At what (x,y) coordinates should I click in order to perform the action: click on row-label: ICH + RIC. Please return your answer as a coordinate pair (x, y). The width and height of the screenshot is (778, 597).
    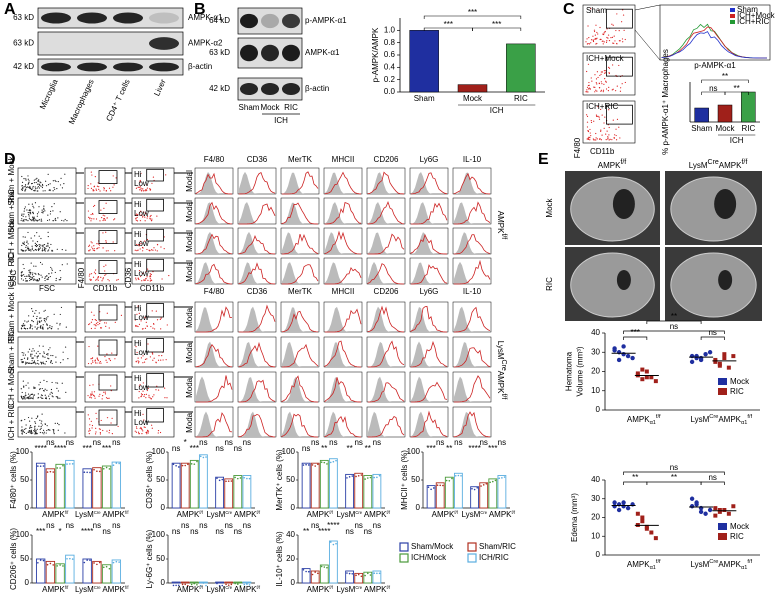
    Looking at the image, I should click on (11, 421).